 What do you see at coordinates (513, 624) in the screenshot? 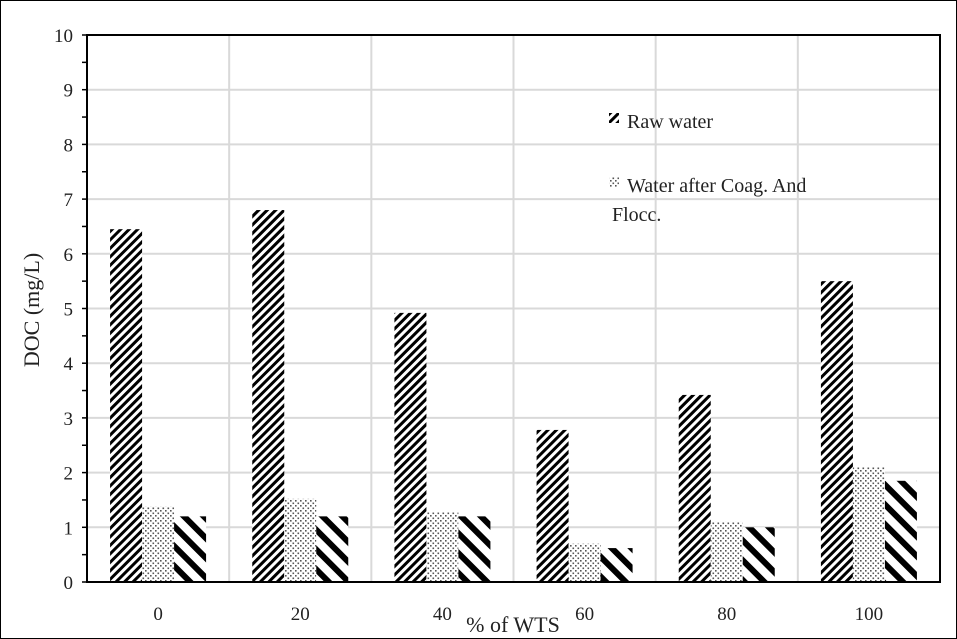
I see `x-axis-title: % of WTS` at bounding box center [513, 624].